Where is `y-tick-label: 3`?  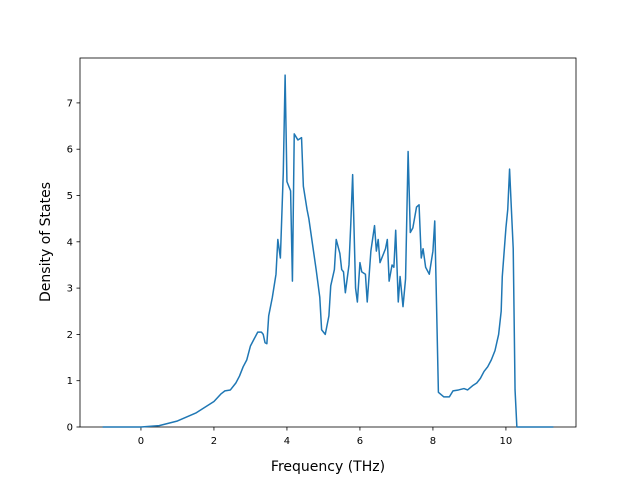 y-tick-label: 3 is located at coordinates (70, 289).